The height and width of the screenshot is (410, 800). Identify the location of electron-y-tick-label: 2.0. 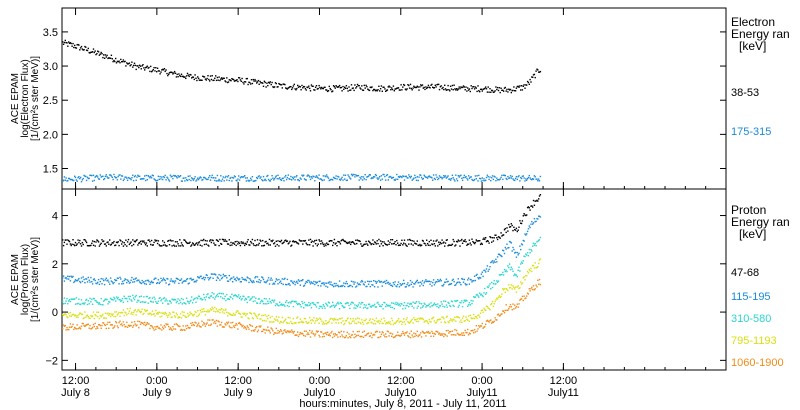
(50, 135).